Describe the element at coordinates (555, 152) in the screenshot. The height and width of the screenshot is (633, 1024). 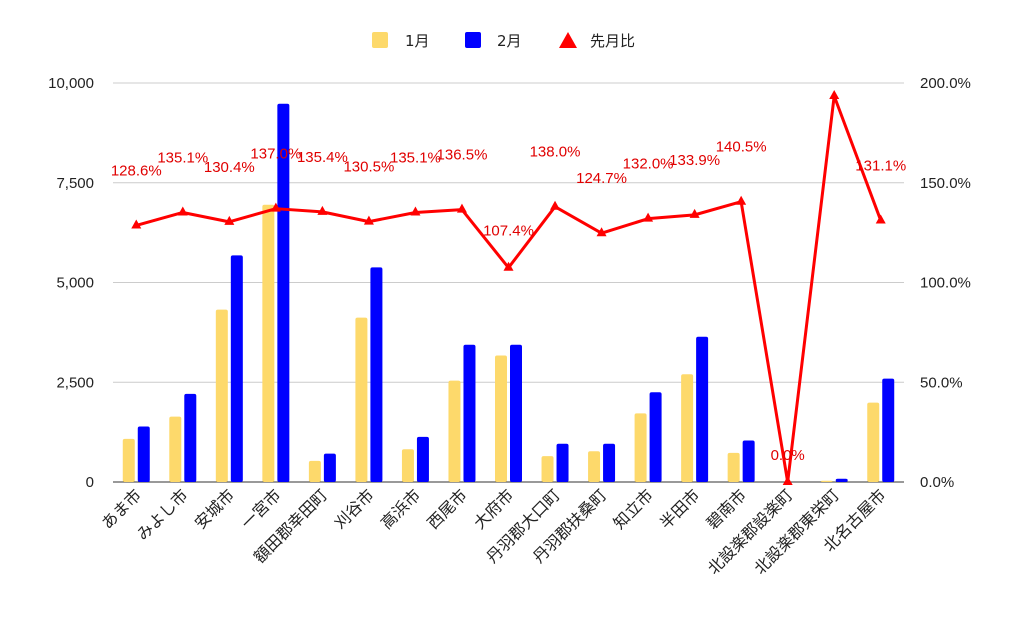
I see `ratio-data-label: 138.0%` at that location.